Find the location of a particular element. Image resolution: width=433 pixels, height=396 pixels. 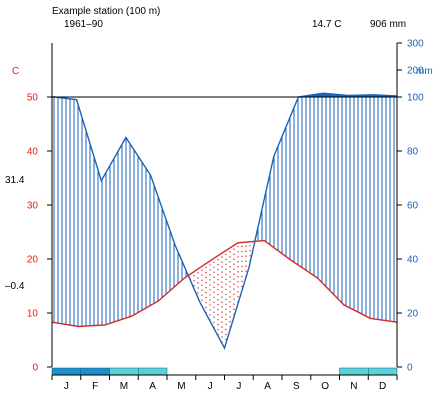

right-tick-label: 200 is located at coordinates (415, 71).